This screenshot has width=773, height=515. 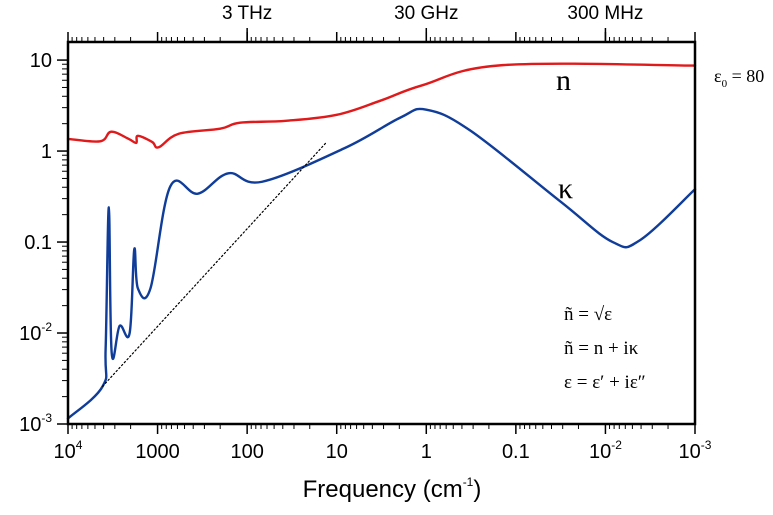 What do you see at coordinates (392, 489) in the screenshot?
I see `x-axis-label: Frequency (cm-1)` at bounding box center [392, 489].